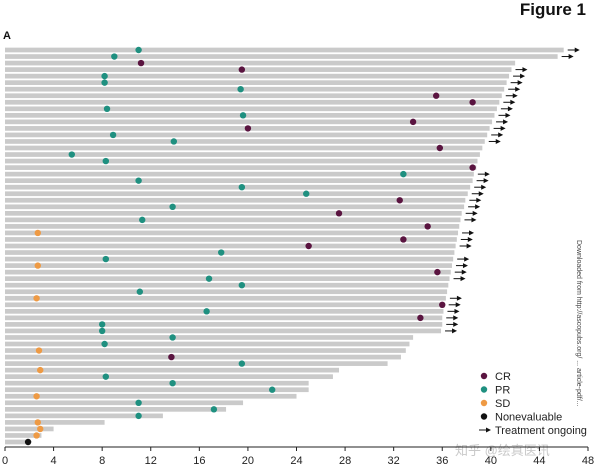 The height and width of the screenshot is (474, 600). Describe the element at coordinates (5, 461) in the screenshot. I see `x-tick-label: 0` at that location.